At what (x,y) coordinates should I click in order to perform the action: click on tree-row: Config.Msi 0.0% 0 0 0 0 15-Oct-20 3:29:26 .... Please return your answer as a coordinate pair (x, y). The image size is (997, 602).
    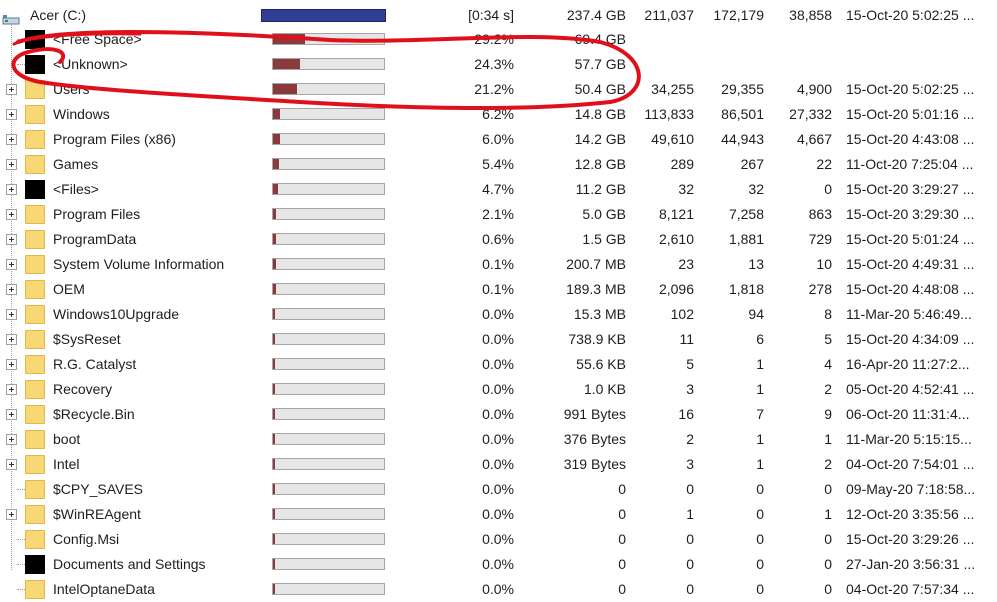
    Looking at the image, I should click on (498, 539).